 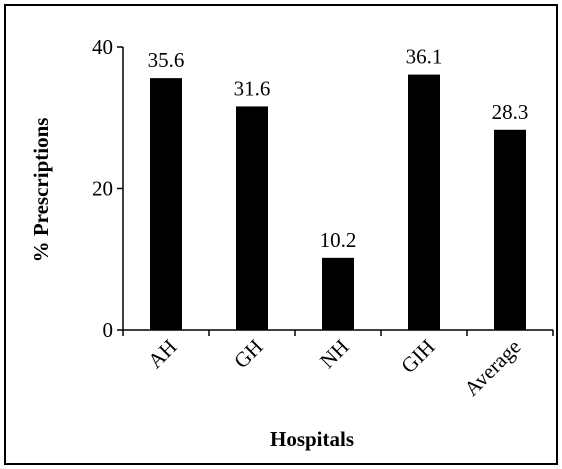 I want to click on data-label-average: 28.3, so click(x=510, y=112).